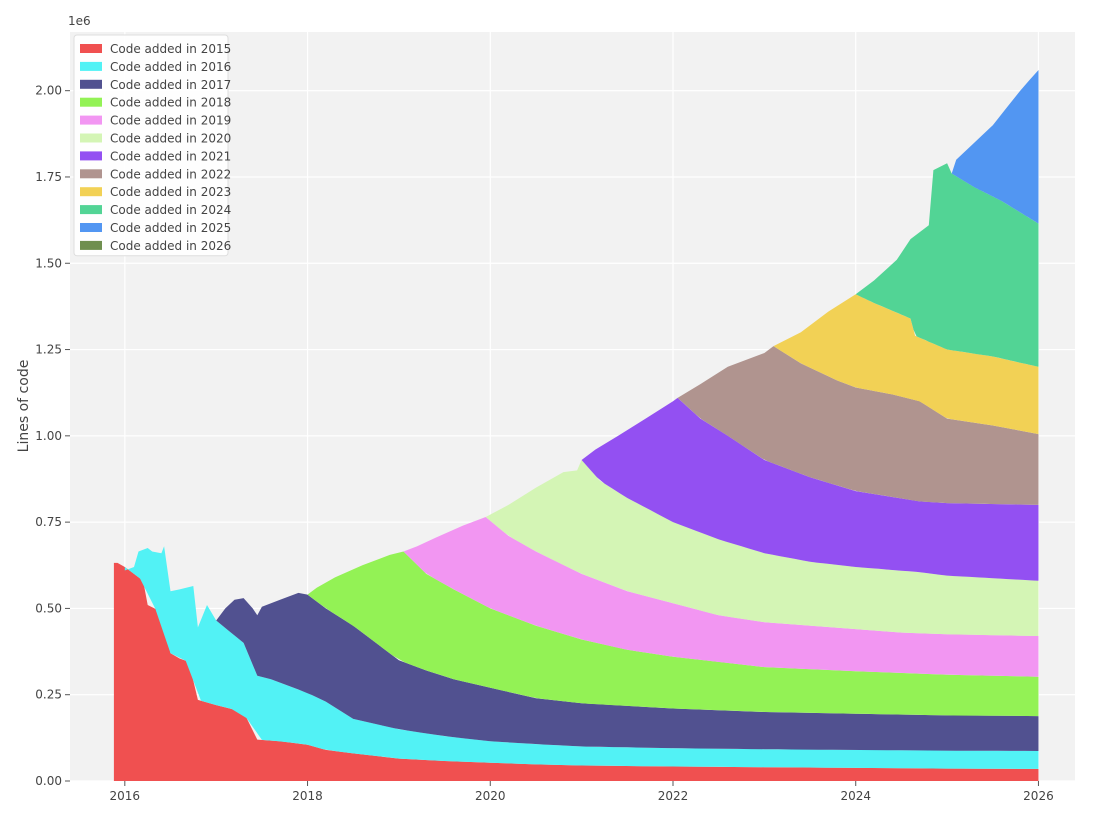 This screenshot has height=814, width=1100. Describe the element at coordinates (170, 139) in the screenshot. I see `legend-label: Code added in 2020` at that location.